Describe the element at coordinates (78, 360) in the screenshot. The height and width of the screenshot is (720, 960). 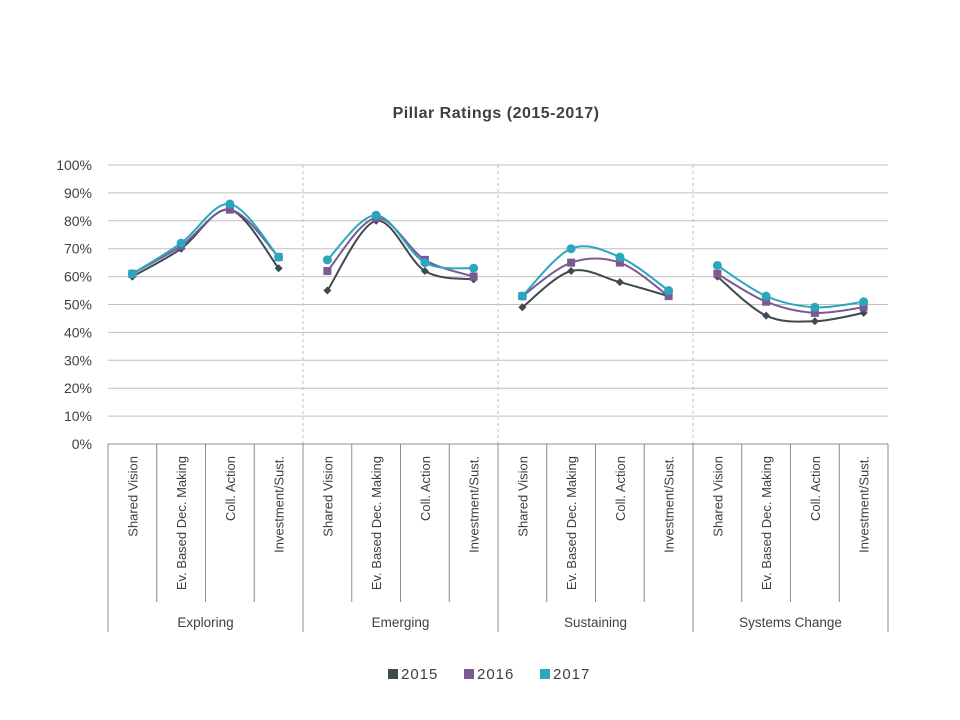
I see `y-tick-label: 30%` at that location.